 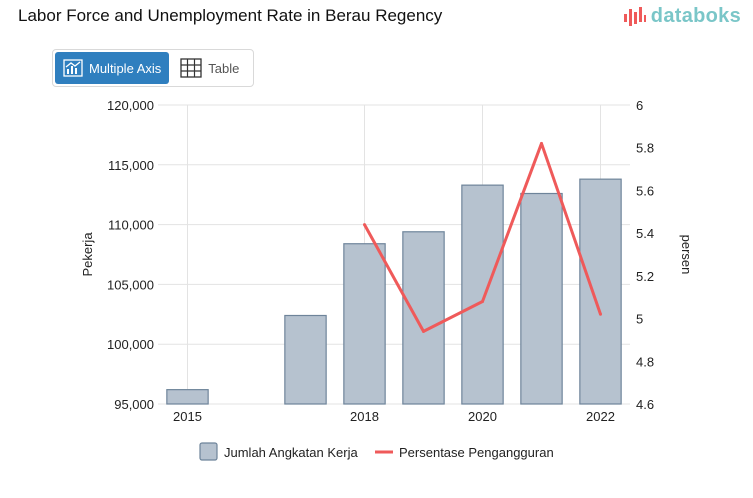 I want to click on multiple-axis-label: Multiple Axis, so click(x=125, y=68).